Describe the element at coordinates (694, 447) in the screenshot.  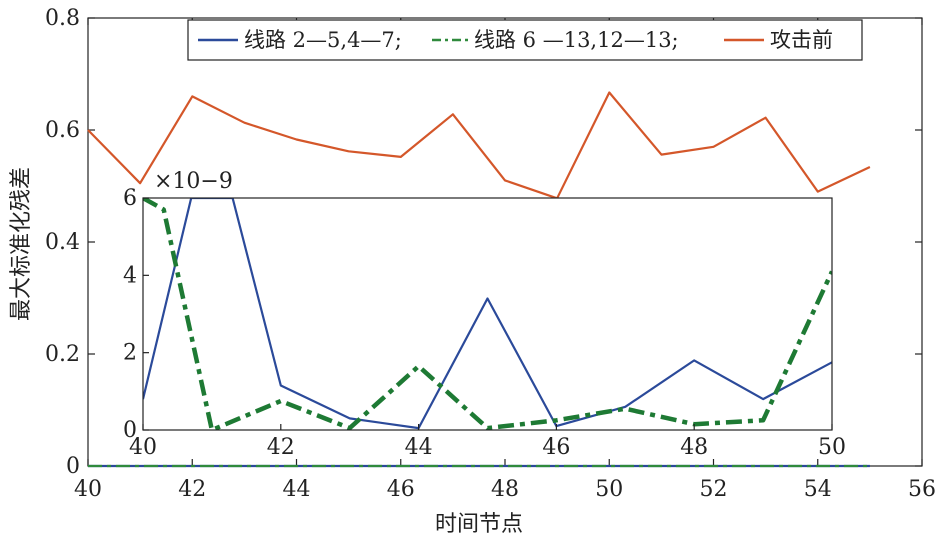
I see `inset-x-tick-label: 48` at that location.